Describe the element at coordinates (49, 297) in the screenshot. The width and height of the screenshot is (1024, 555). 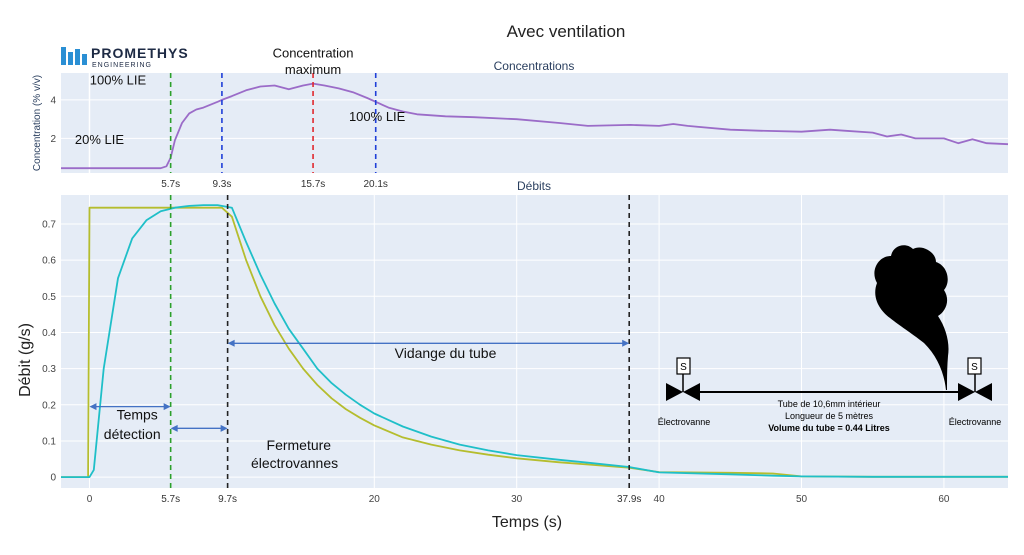
I see `y-tick-label: 0.5` at that location.